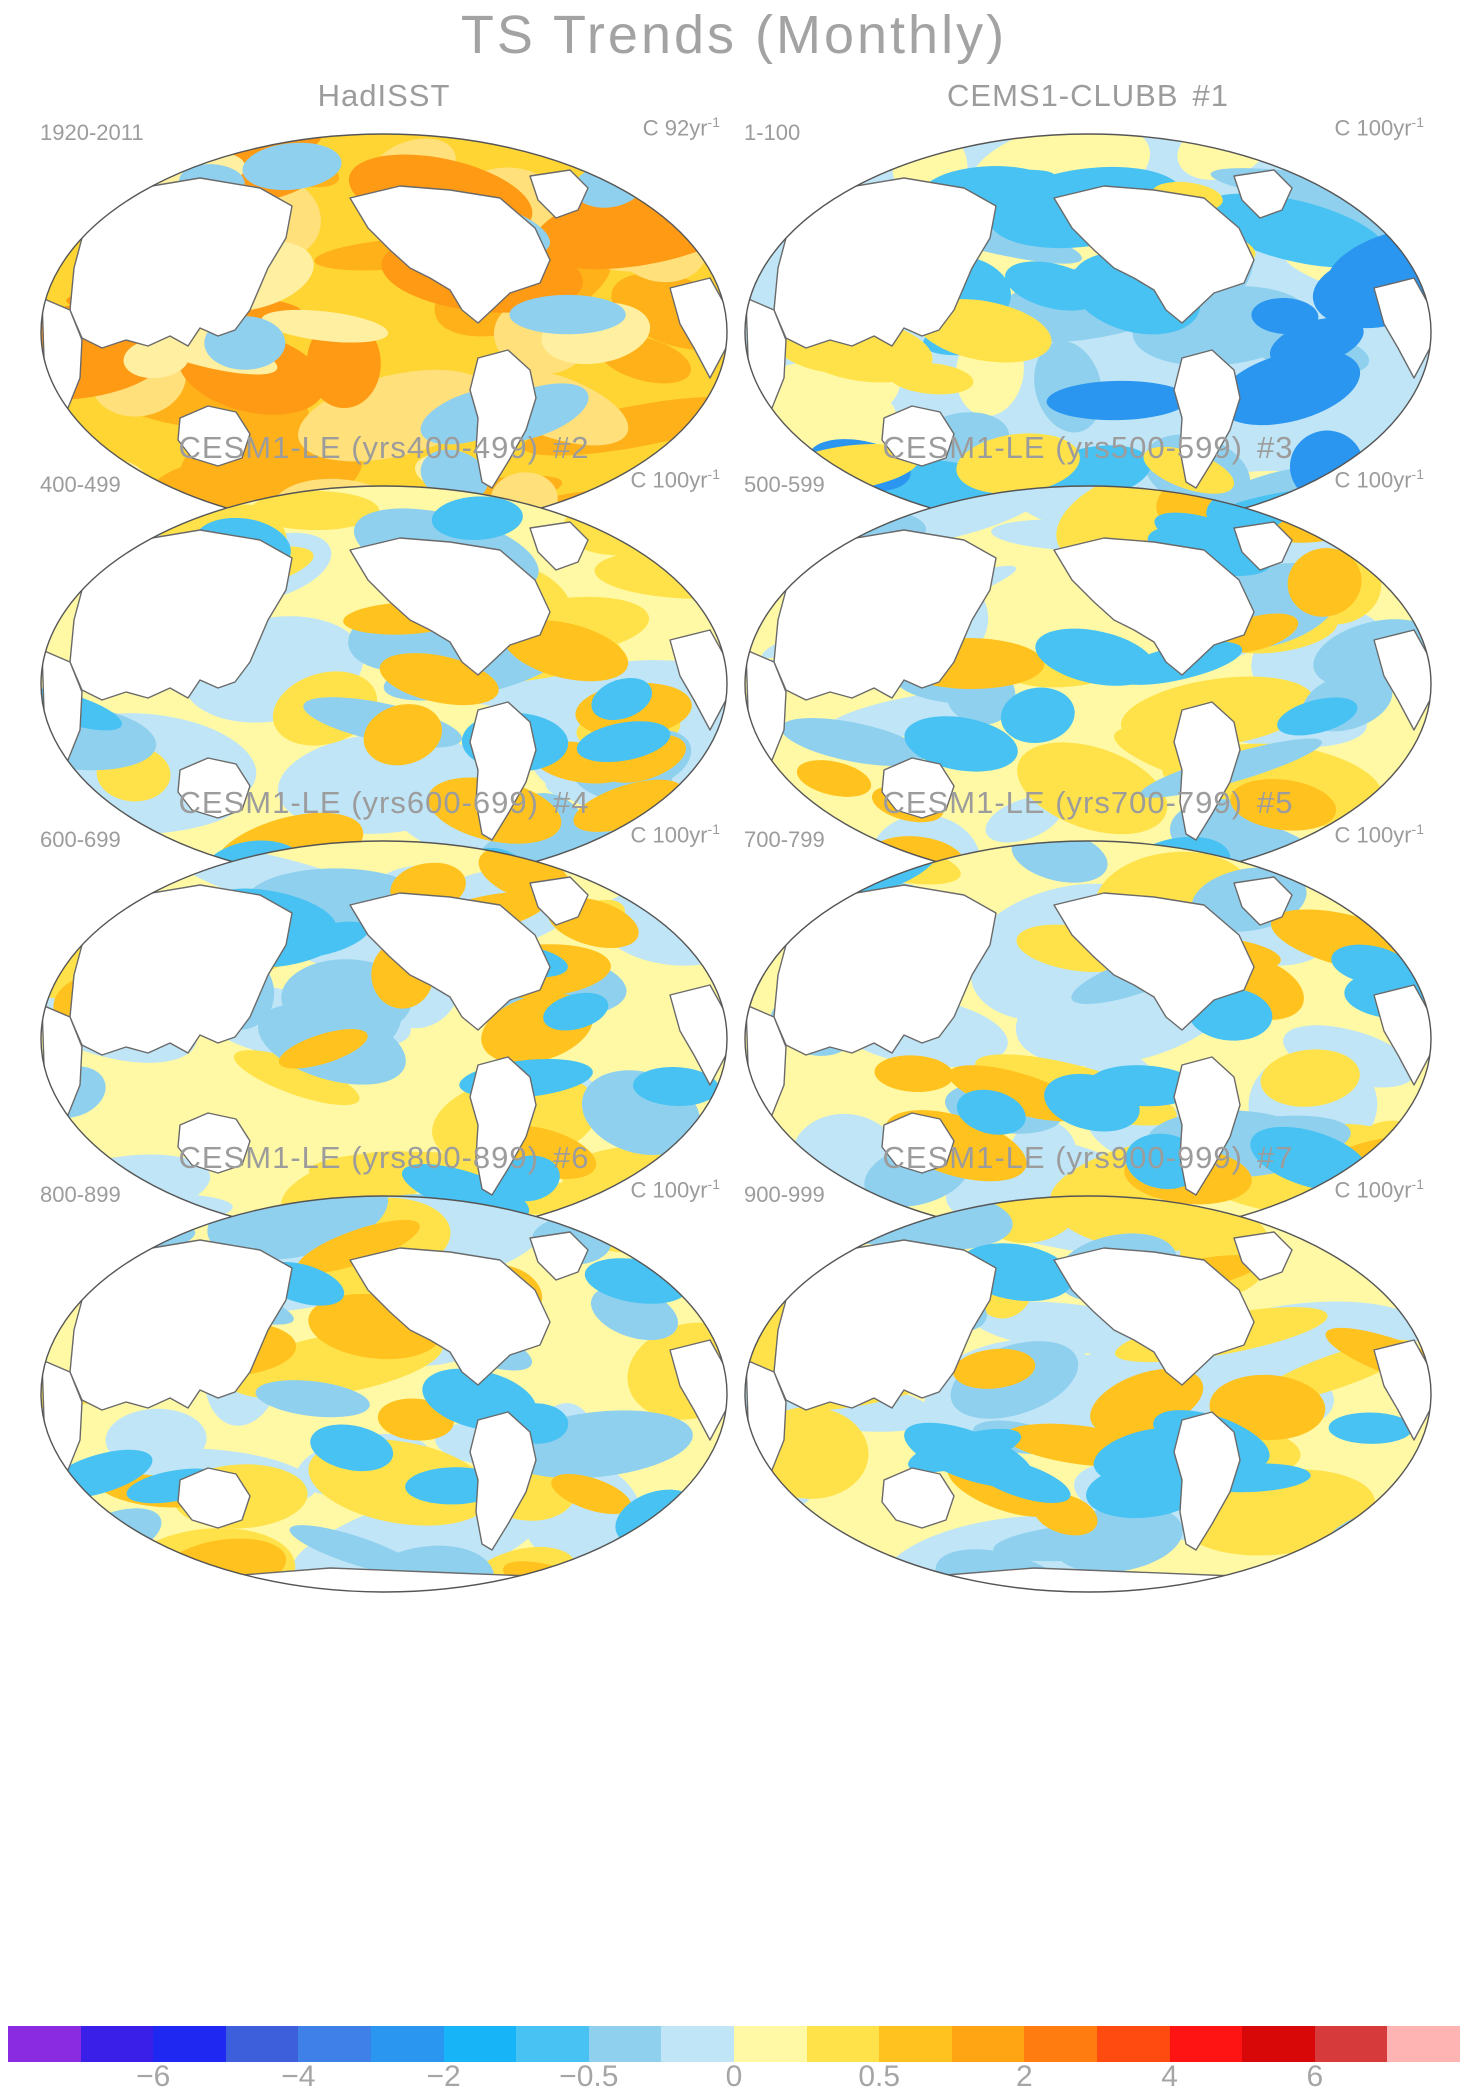 This screenshot has height=2094, width=1468. I want to click on panel-title-text: CESM1-LE (yrs700-799), so click(1062, 802).